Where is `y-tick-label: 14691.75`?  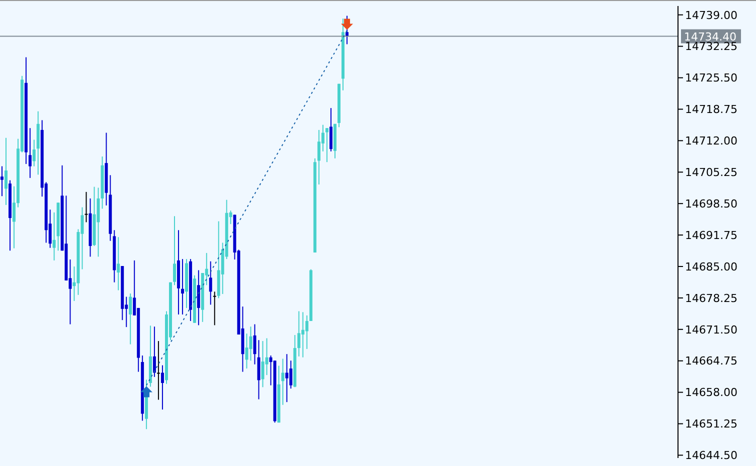 y-tick-label: 14691.75 is located at coordinates (711, 235).